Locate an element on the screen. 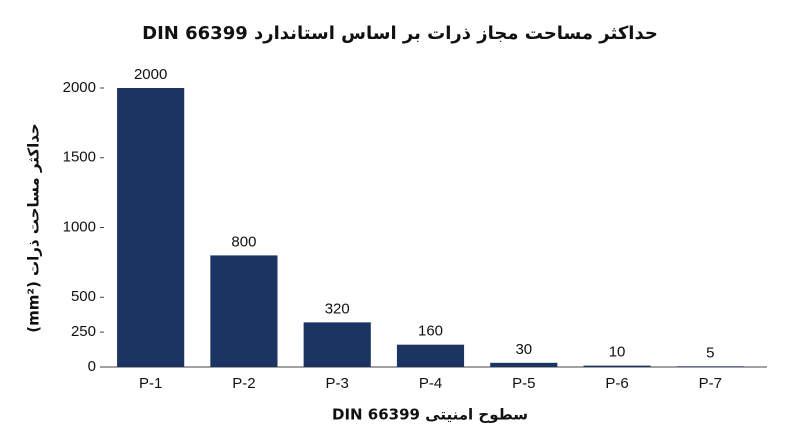 Image resolution: width=800 pixels, height=447 pixels. y-tick-label: 0 is located at coordinates (92, 366).